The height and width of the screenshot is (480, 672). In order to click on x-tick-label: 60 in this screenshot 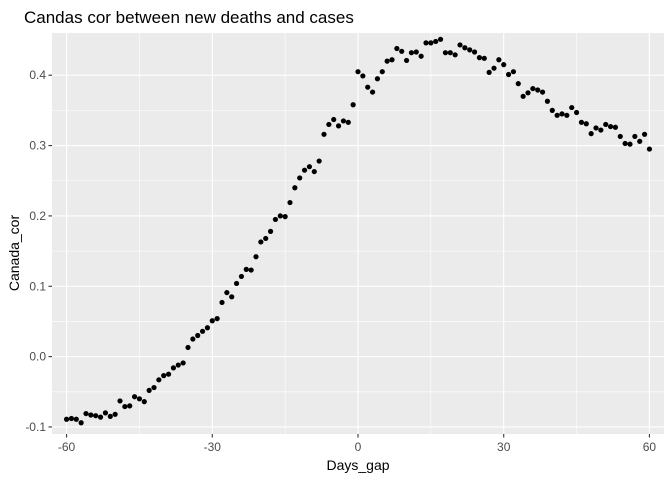, I will do `click(650, 447)`.